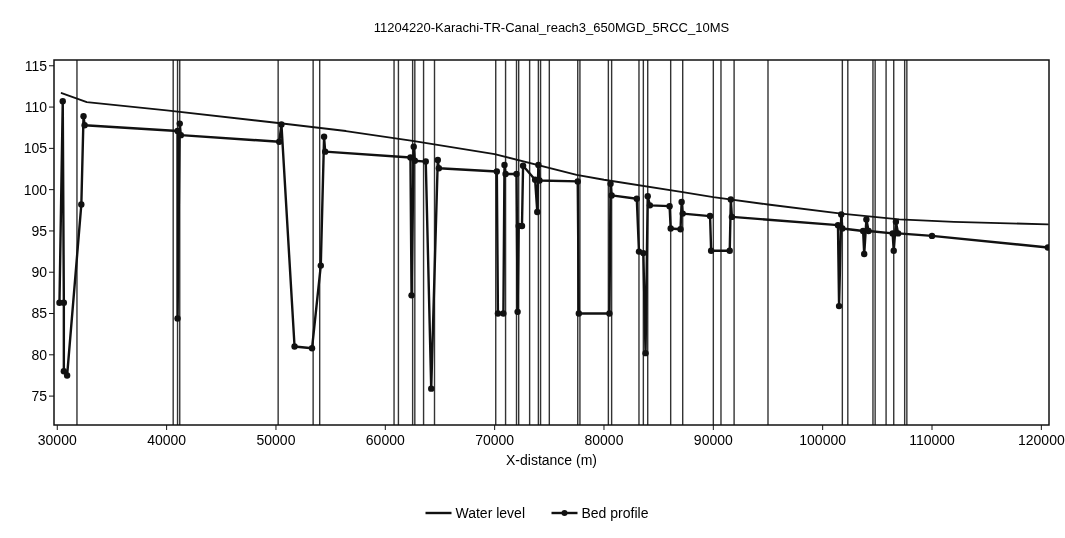 The width and height of the screenshot is (1065, 538). Describe the element at coordinates (1041, 440) in the screenshot. I see `x-tick-label: 120000` at that location.